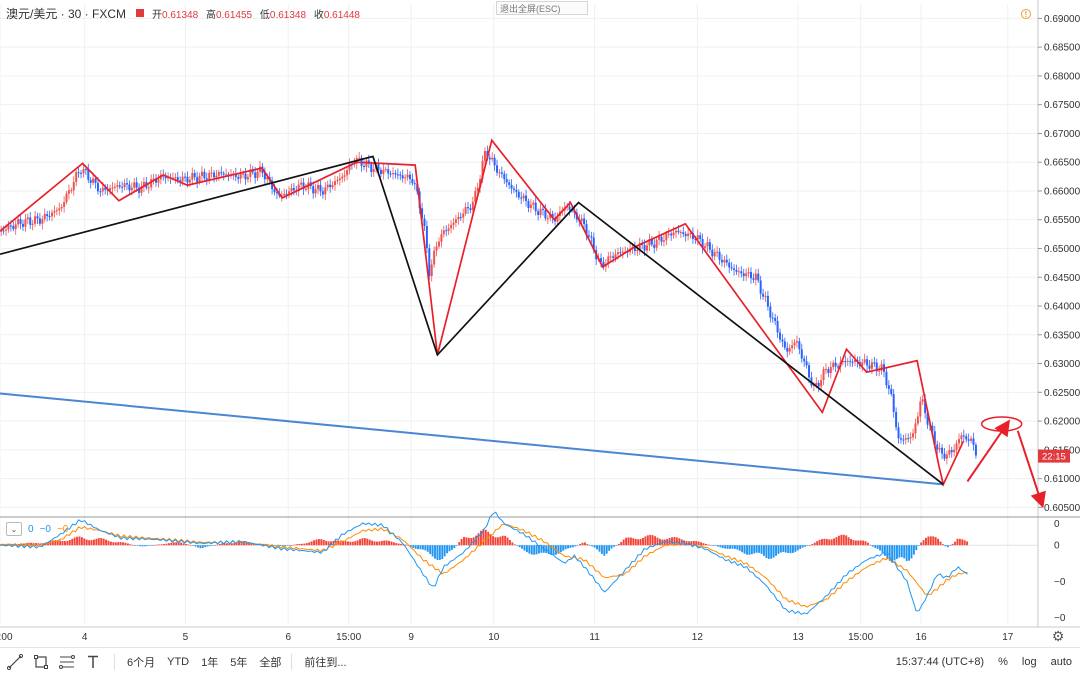 Image resolution: width=1080 pixels, height=676 pixels. Describe the element at coordinates (1062, 479) in the screenshot. I see `price-tick-label: 0.61000` at that location.